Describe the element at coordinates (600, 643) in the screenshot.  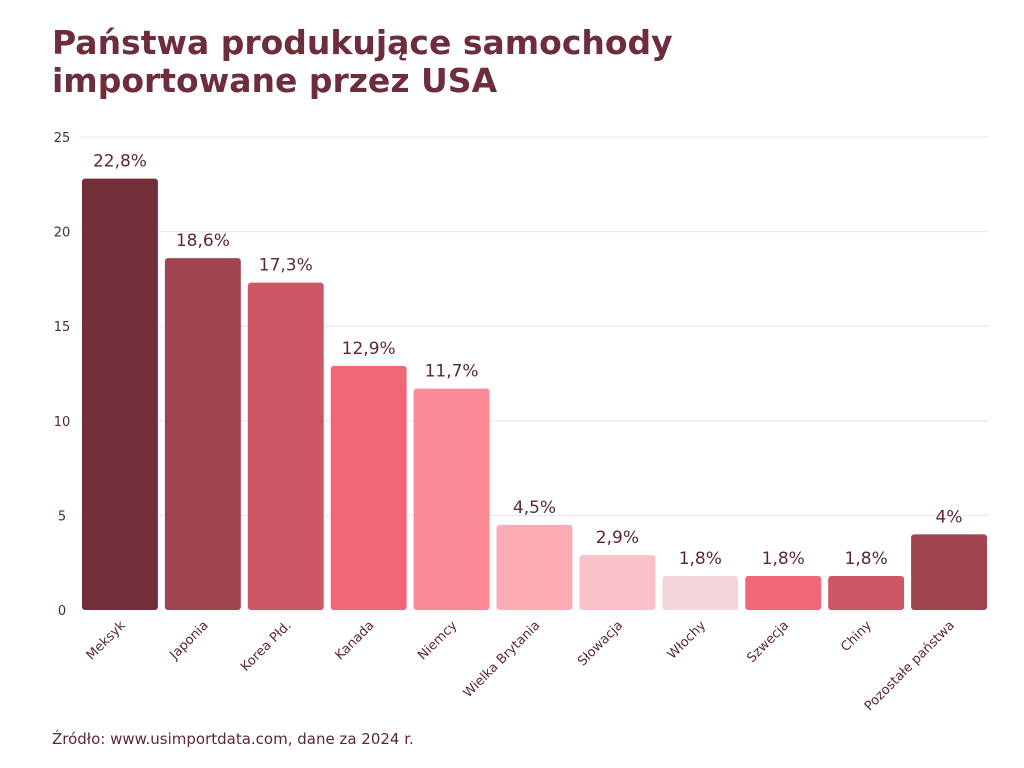
I see `x-tick-label: Słowacja` at that location.